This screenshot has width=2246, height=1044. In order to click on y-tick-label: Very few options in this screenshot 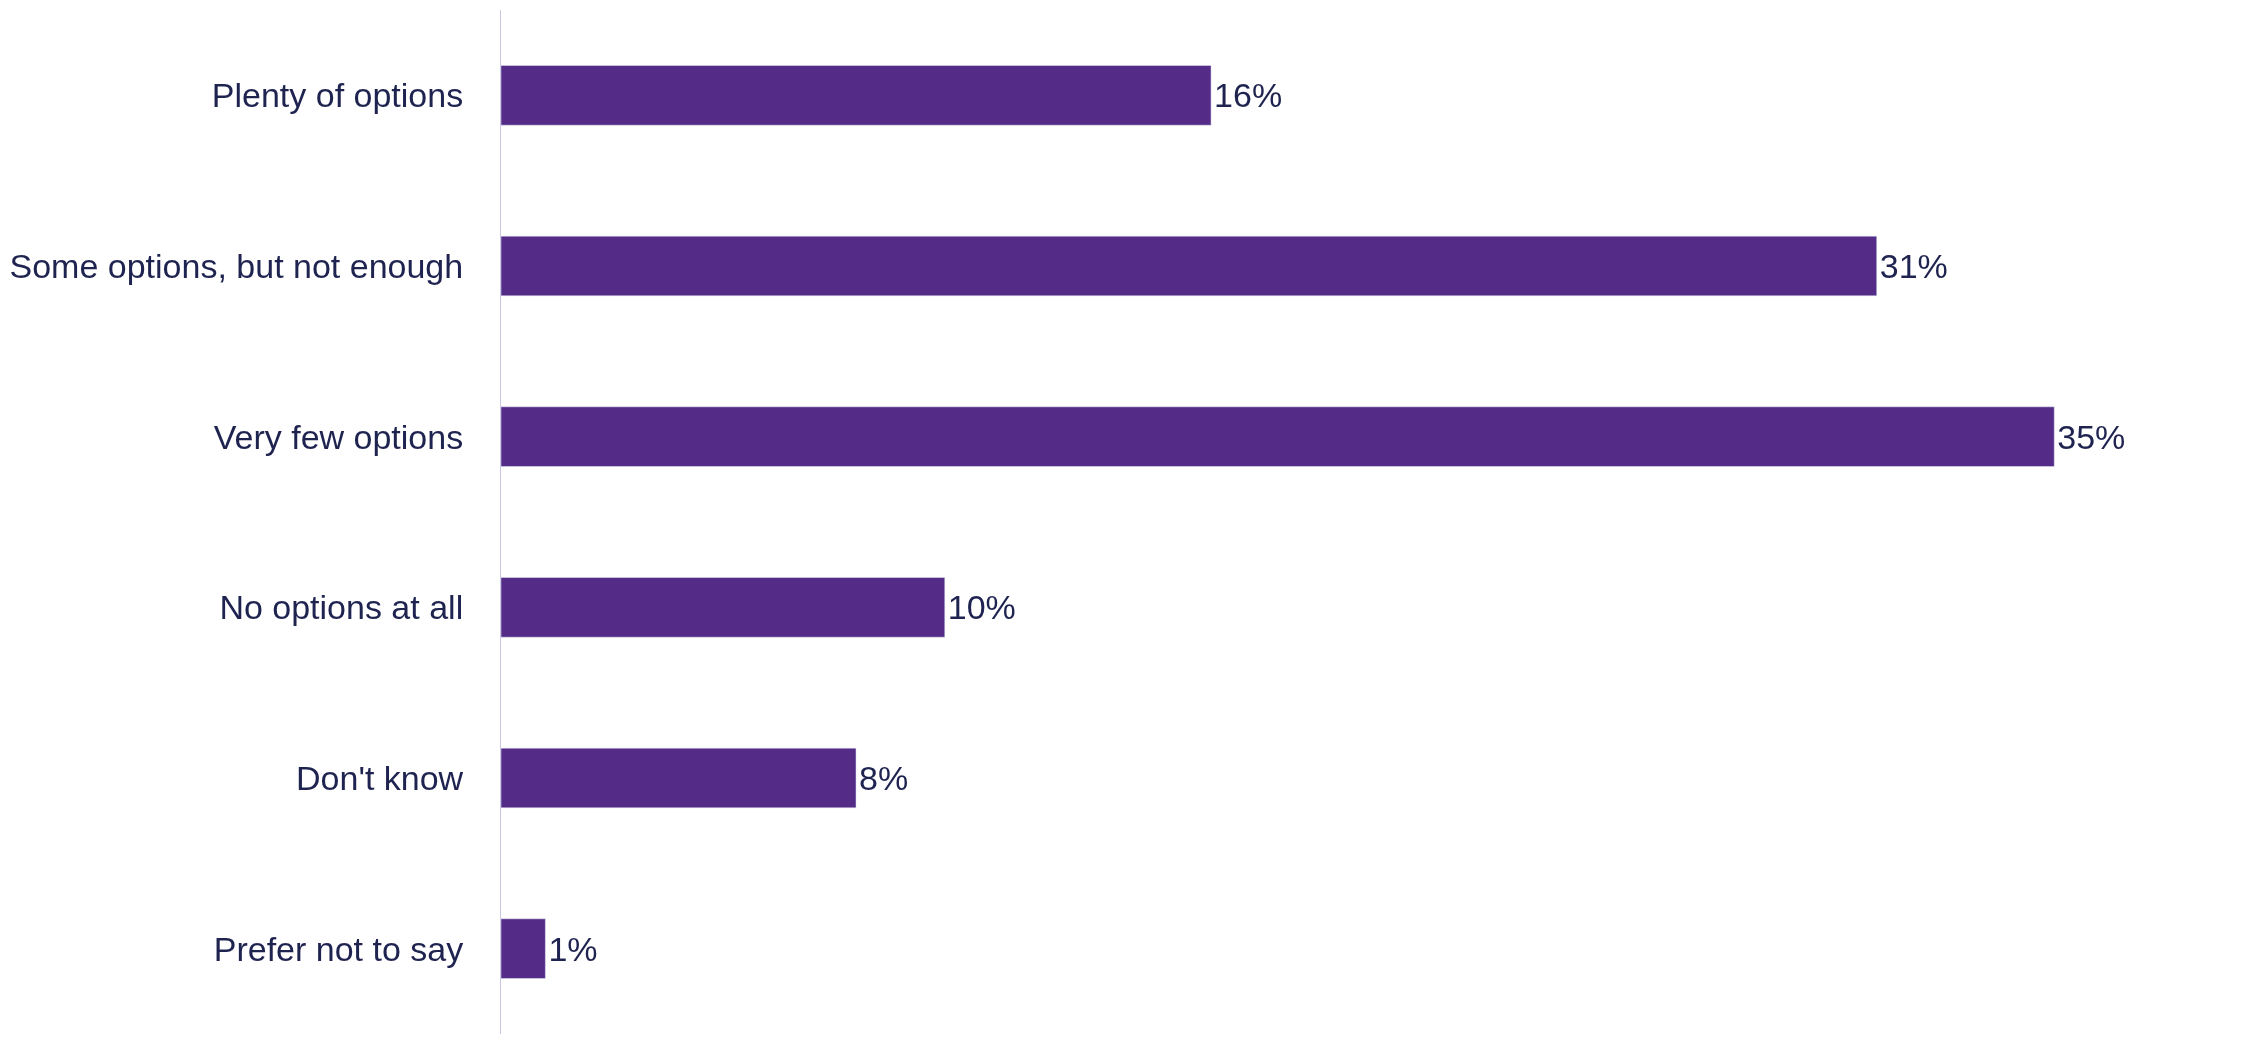, I will do `click(338, 436)`.